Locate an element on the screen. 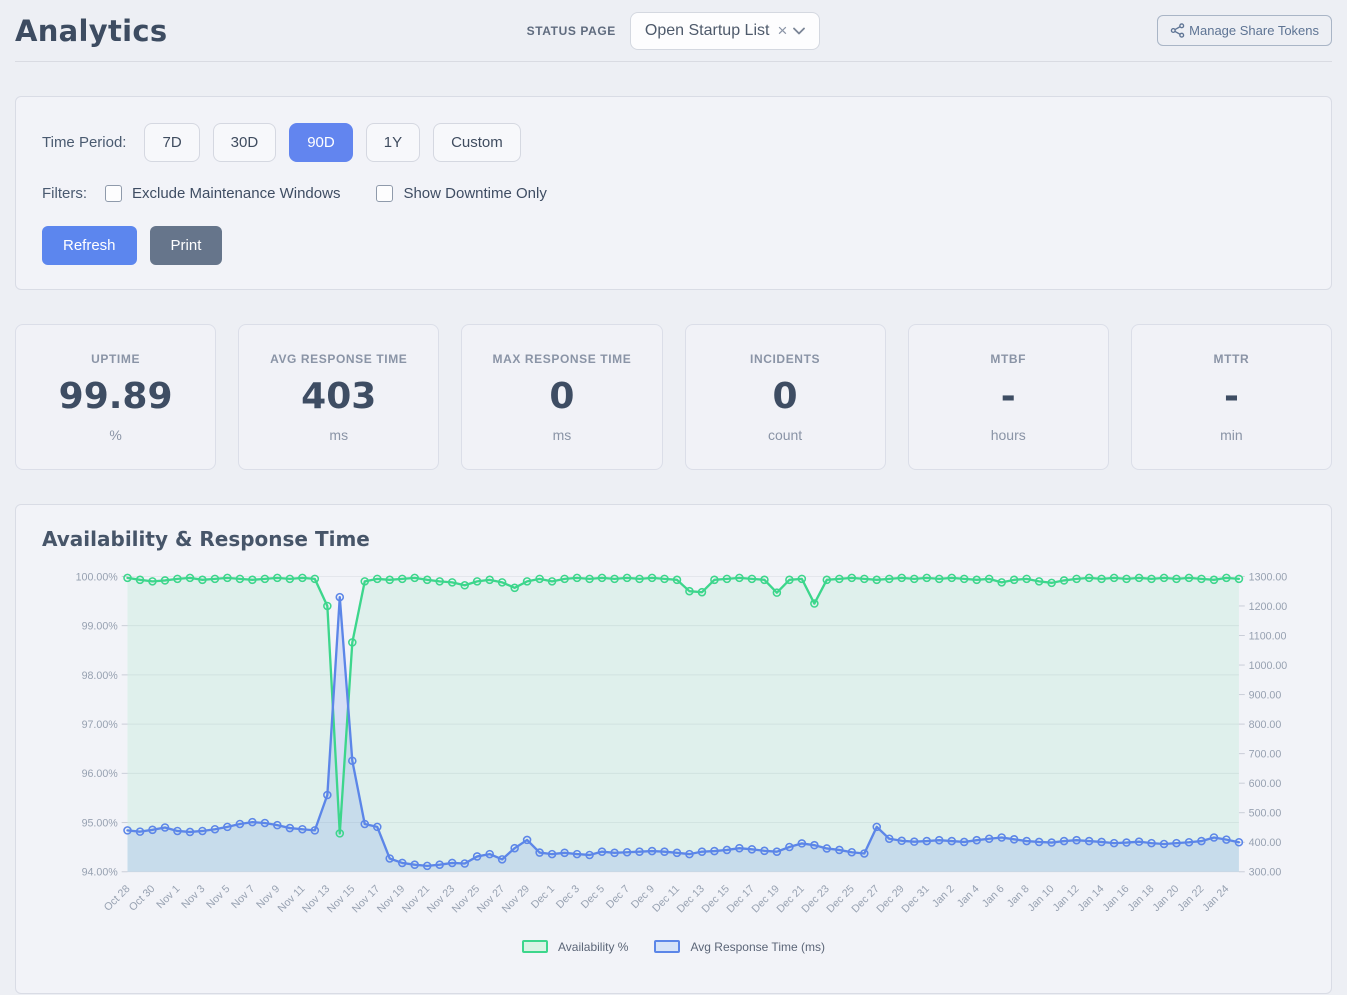 Image resolution: width=1347 pixels, height=995 pixels. clear-selection-icon: × is located at coordinates (782, 30).